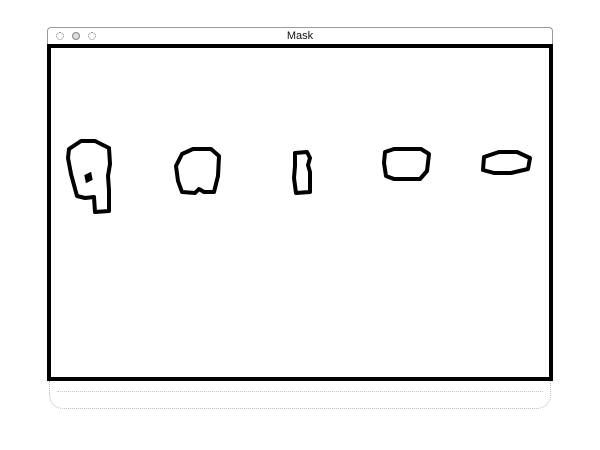 This screenshot has width=600, height=450. I want to click on mask-contour-hole, so click(88, 177).